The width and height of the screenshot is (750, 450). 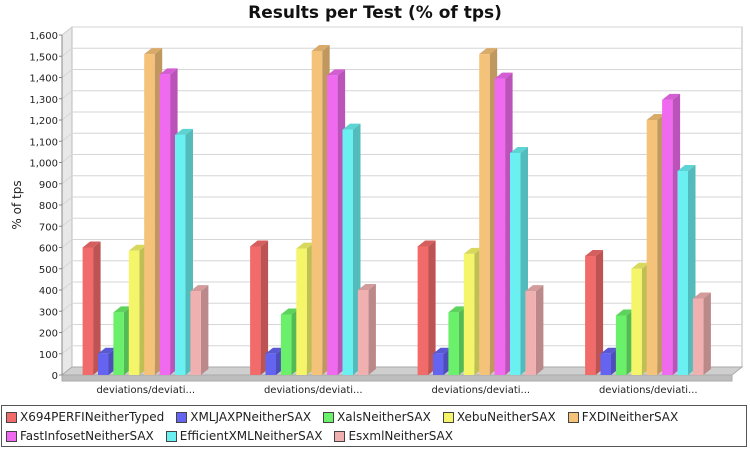 I want to click on legend-label: X694PERFINeitherTyped, so click(x=92, y=417).